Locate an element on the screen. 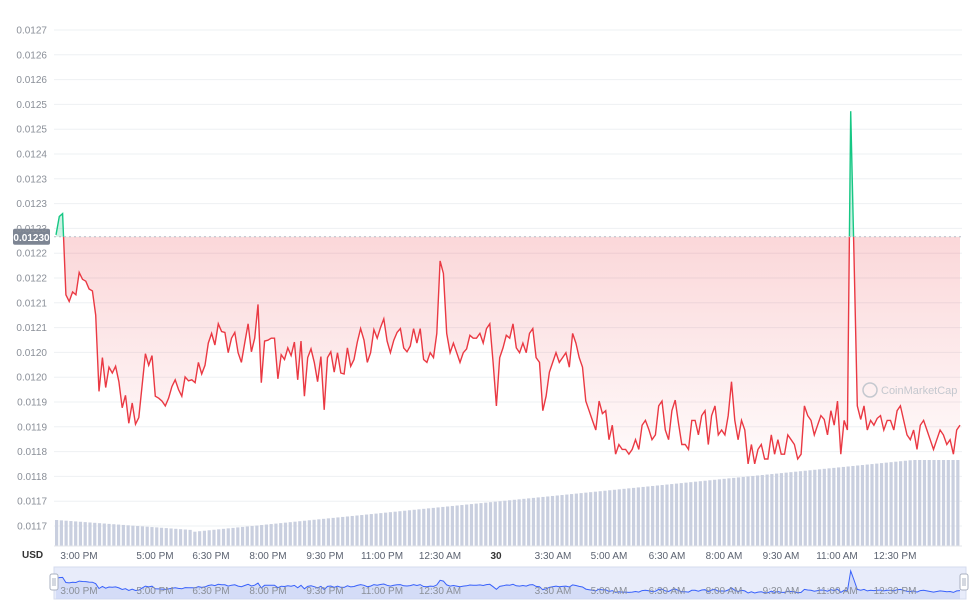  navigator-tick-label: 11:00 PM is located at coordinates (382, 591).